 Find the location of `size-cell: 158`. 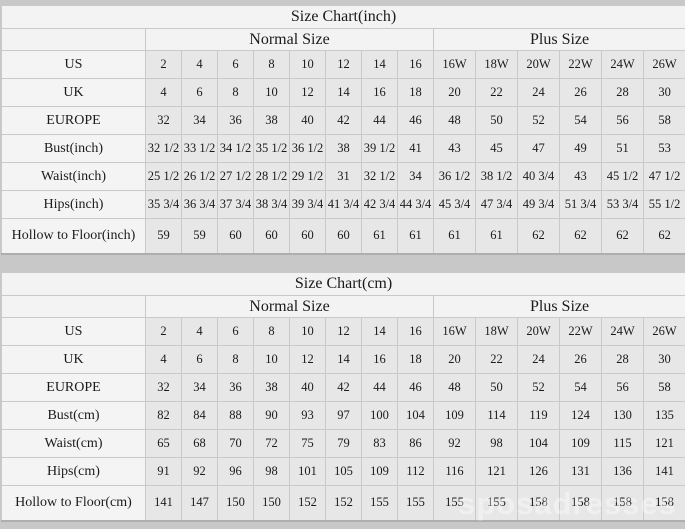

size-cell: 158 is located at coordinates (538, 503).